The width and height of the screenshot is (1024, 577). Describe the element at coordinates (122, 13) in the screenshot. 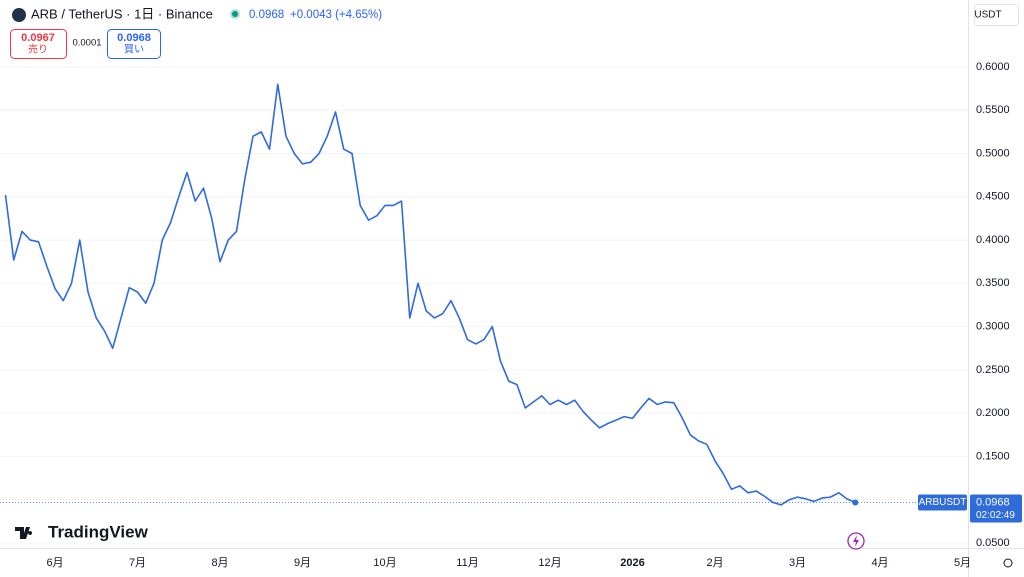

I see `symbol-title: ARB / TetherUS · 1日 · Binance` at that location.